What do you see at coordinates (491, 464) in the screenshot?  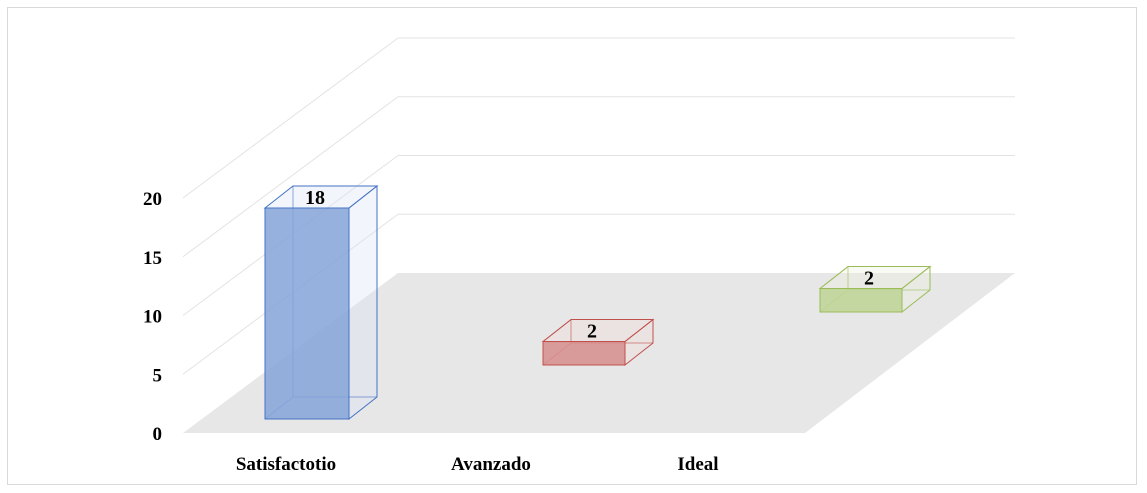 I see `x-category-label: Avanzado` at bounding box center [491, 464].